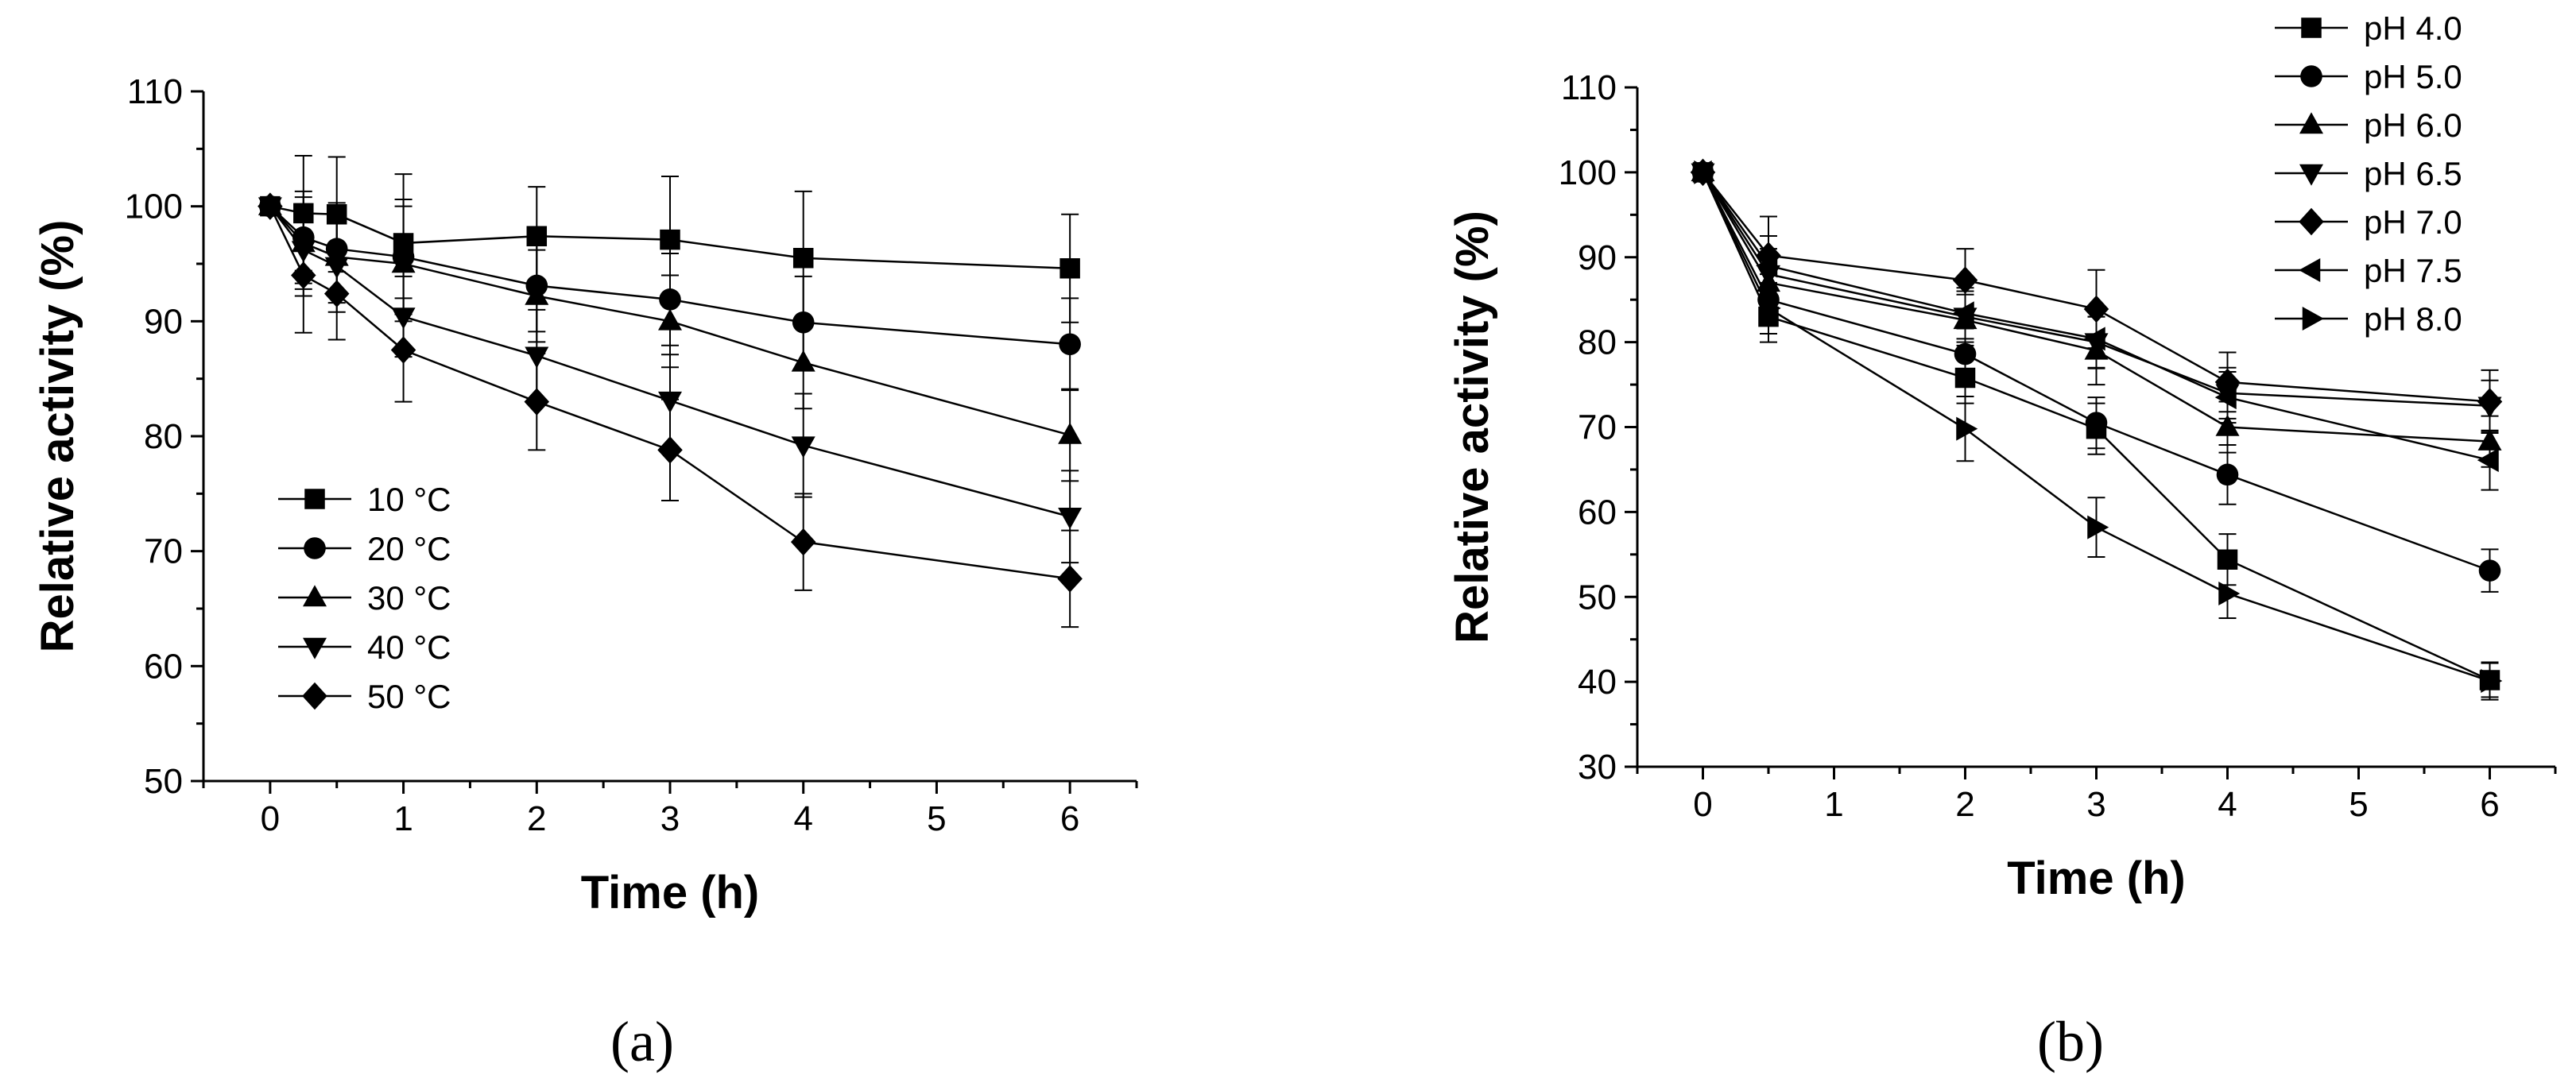 Image resolution: width=2576 pixels, height=1079 pixels. What do you see at coordinates (2358, 804) in the screenshot?
I see `panel-b-x-tick-label: 5` at bounding box center [2358, 804].